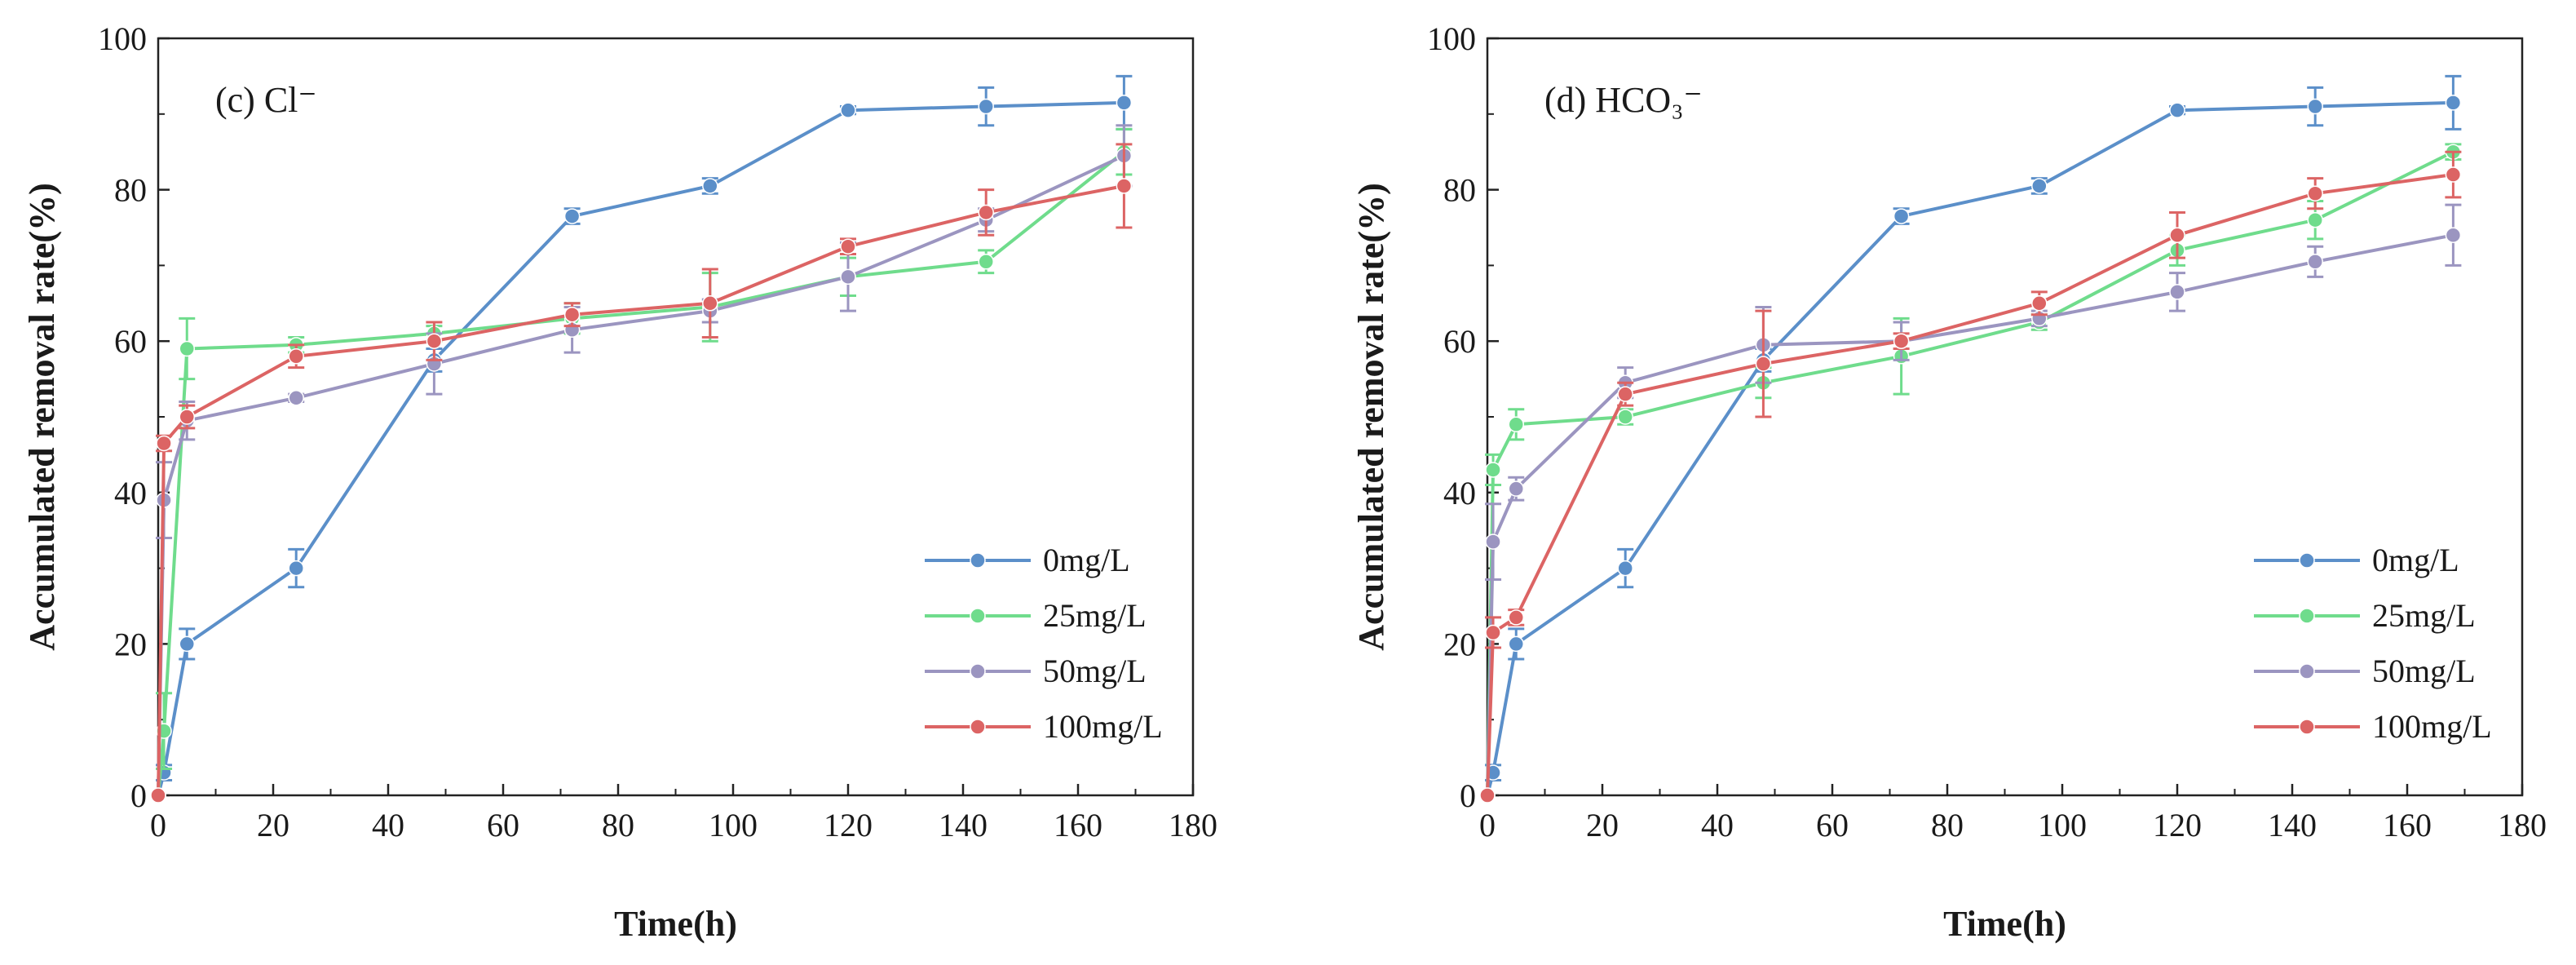  I want to click on x-tick-label: 0, so click(158, 825).